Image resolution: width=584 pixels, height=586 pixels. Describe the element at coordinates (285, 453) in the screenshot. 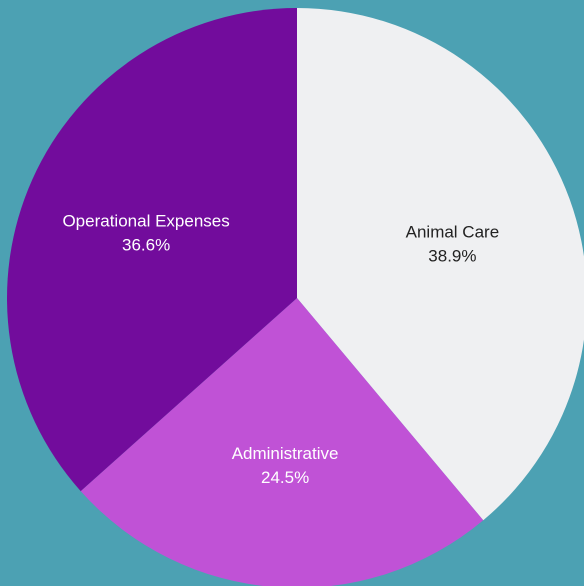

I see `slice-label-name: Administrative` at that location.